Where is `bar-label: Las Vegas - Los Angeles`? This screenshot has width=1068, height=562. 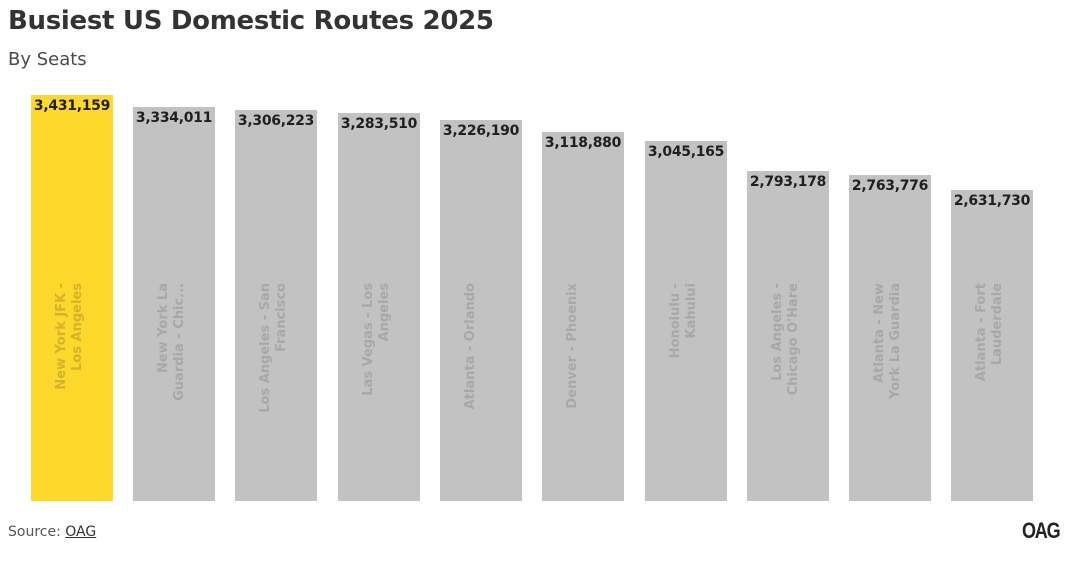
bar-label: Las Vegas - Los Angeles is located at coordinates (376, 339).